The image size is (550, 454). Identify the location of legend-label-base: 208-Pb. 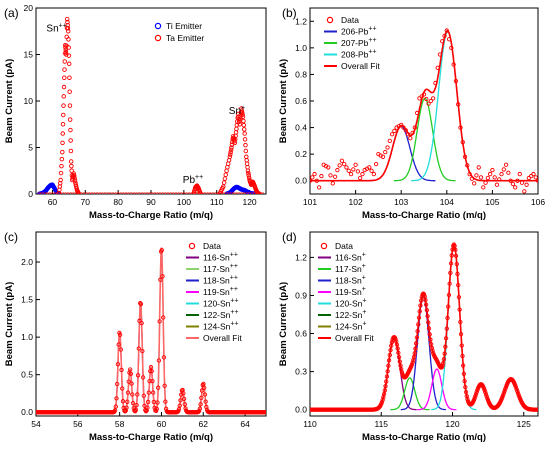
(355, 55).